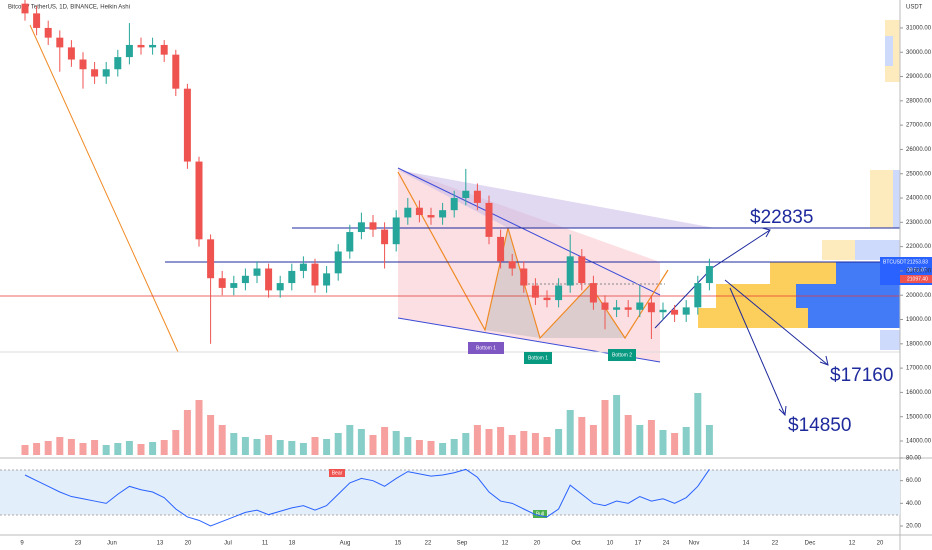 The height and width of the screenshot is (550, 932). I want to click on x-tick-label: 17, so click(638, 544).